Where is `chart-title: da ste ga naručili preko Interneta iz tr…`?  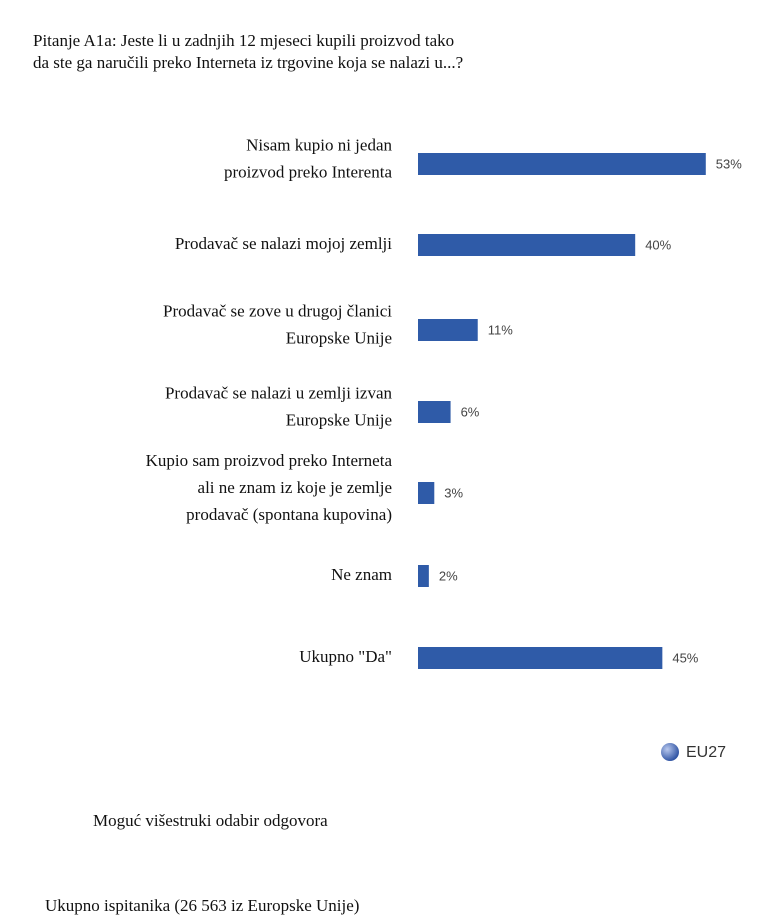 chart-title: da ste ga naručili preko Interneta iz tr… is located at coordinates (248, 62).